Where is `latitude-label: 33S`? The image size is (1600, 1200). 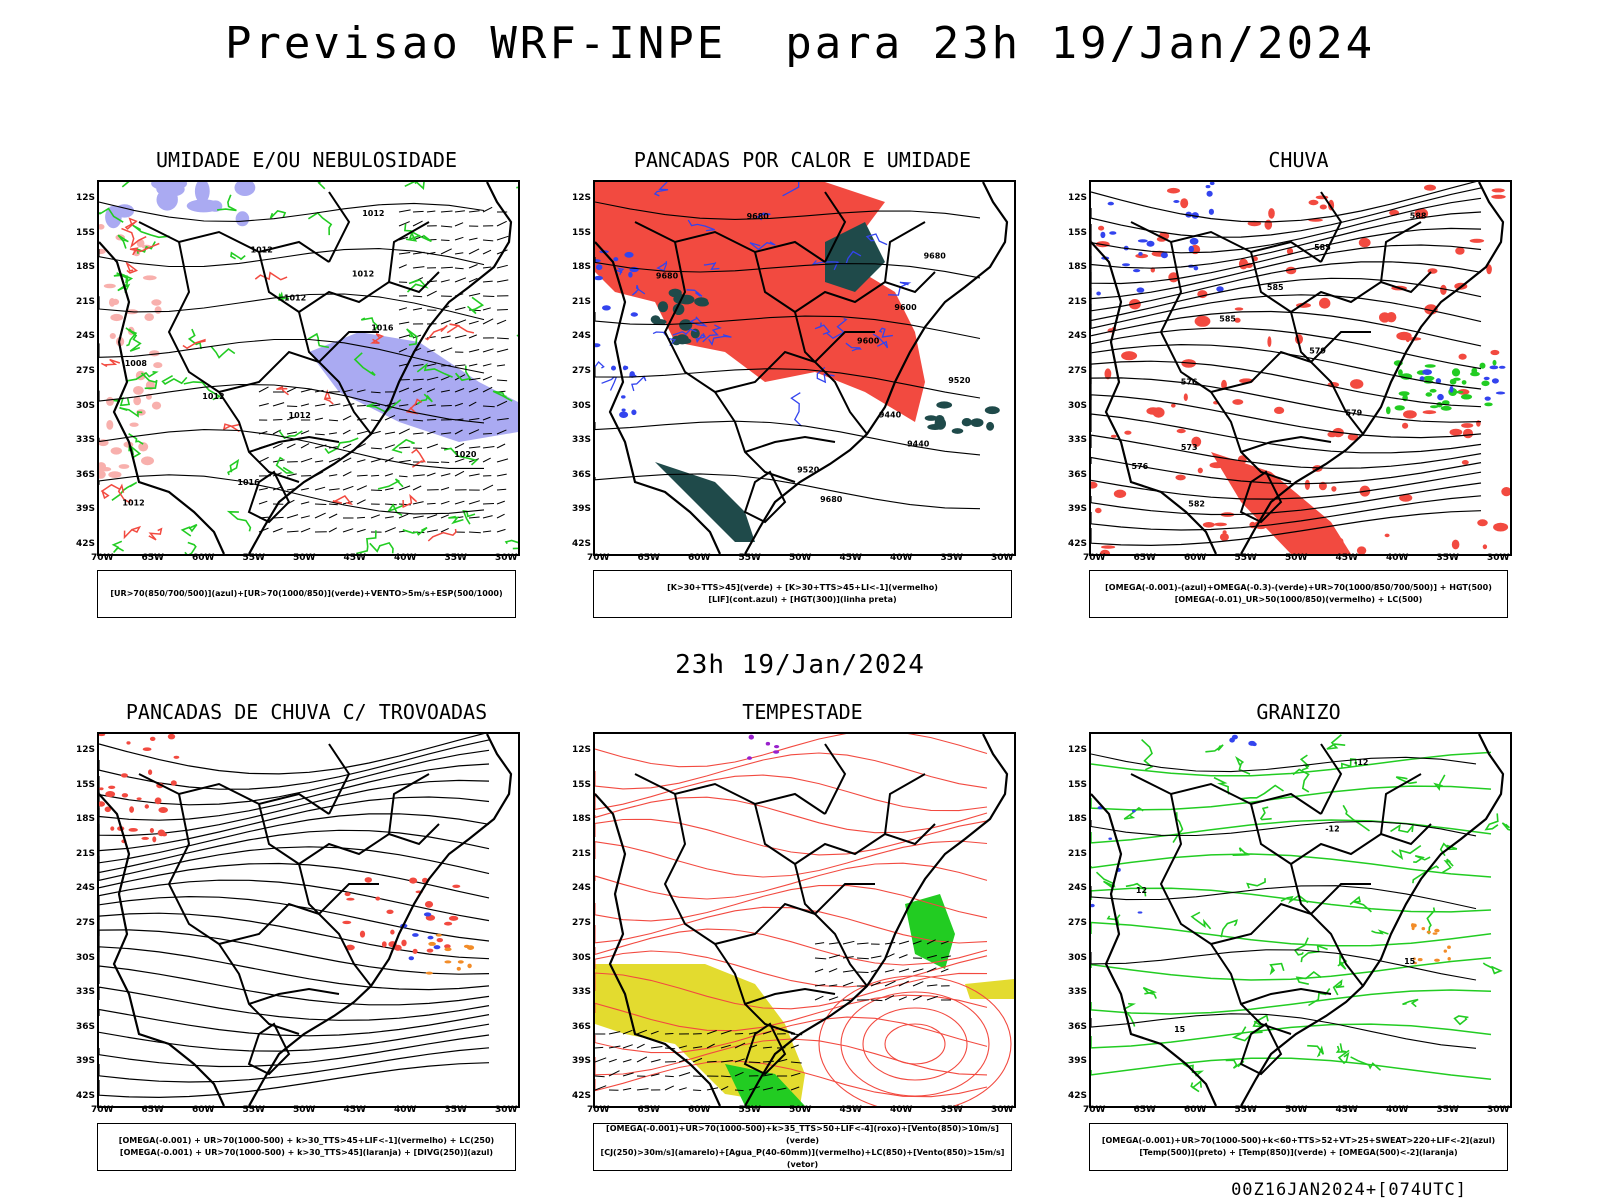 latitude-label: 33S is located at coordinates (1078, 440).